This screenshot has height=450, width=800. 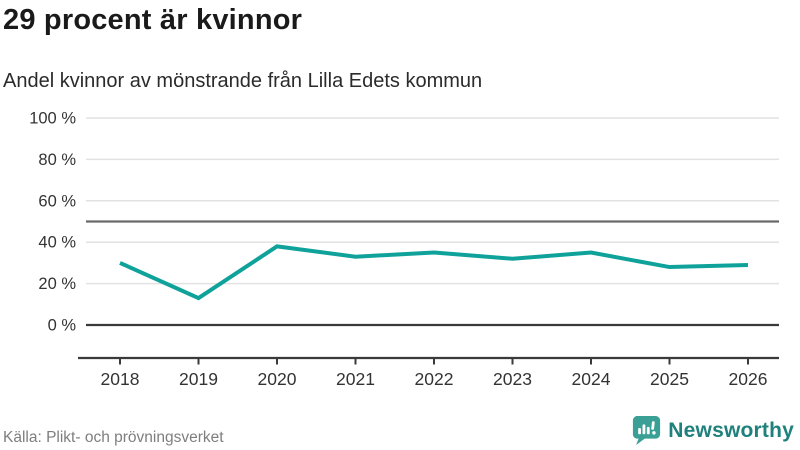 What do you see at coordinates (57, 243) in the screenshot?
I see `y-tick-label: 40 %` at bounding box center [57, 243].